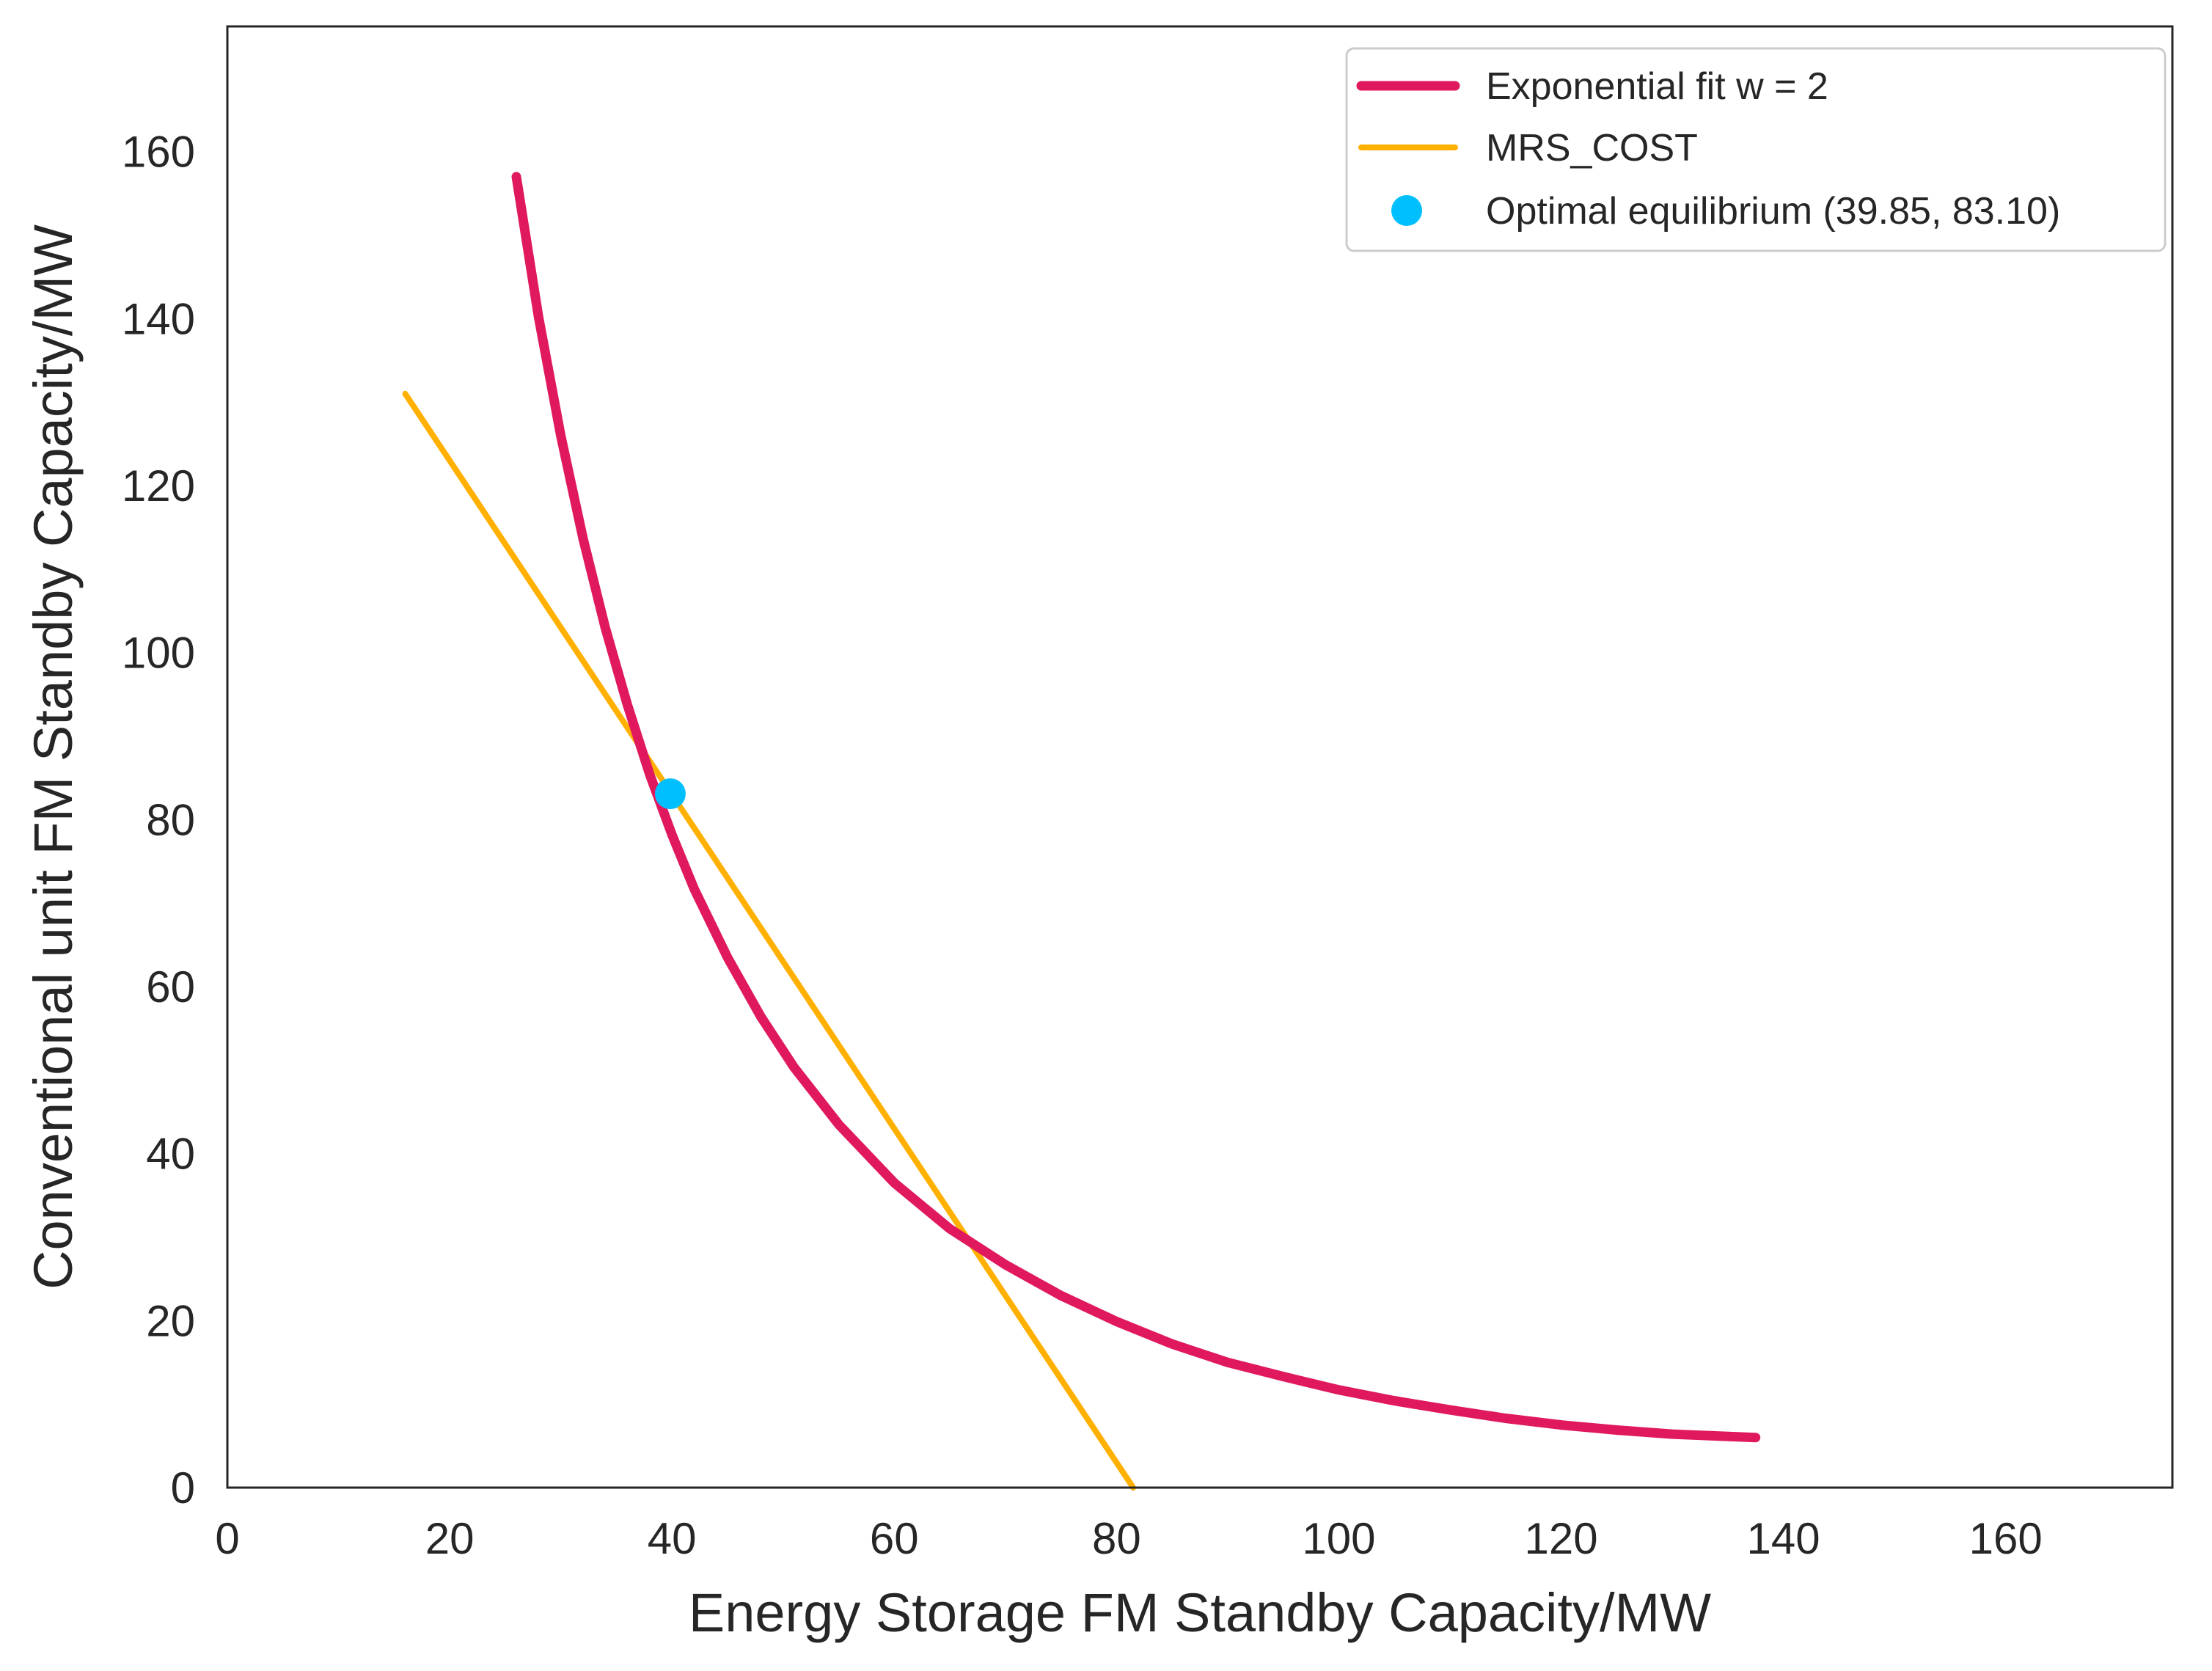 The width and height of the screenshot is (2212, 1671). Describe the element at coordinates (1406, 210) in the screenshot. I see `legend-swatch-optimal-equilibrium` at that location.